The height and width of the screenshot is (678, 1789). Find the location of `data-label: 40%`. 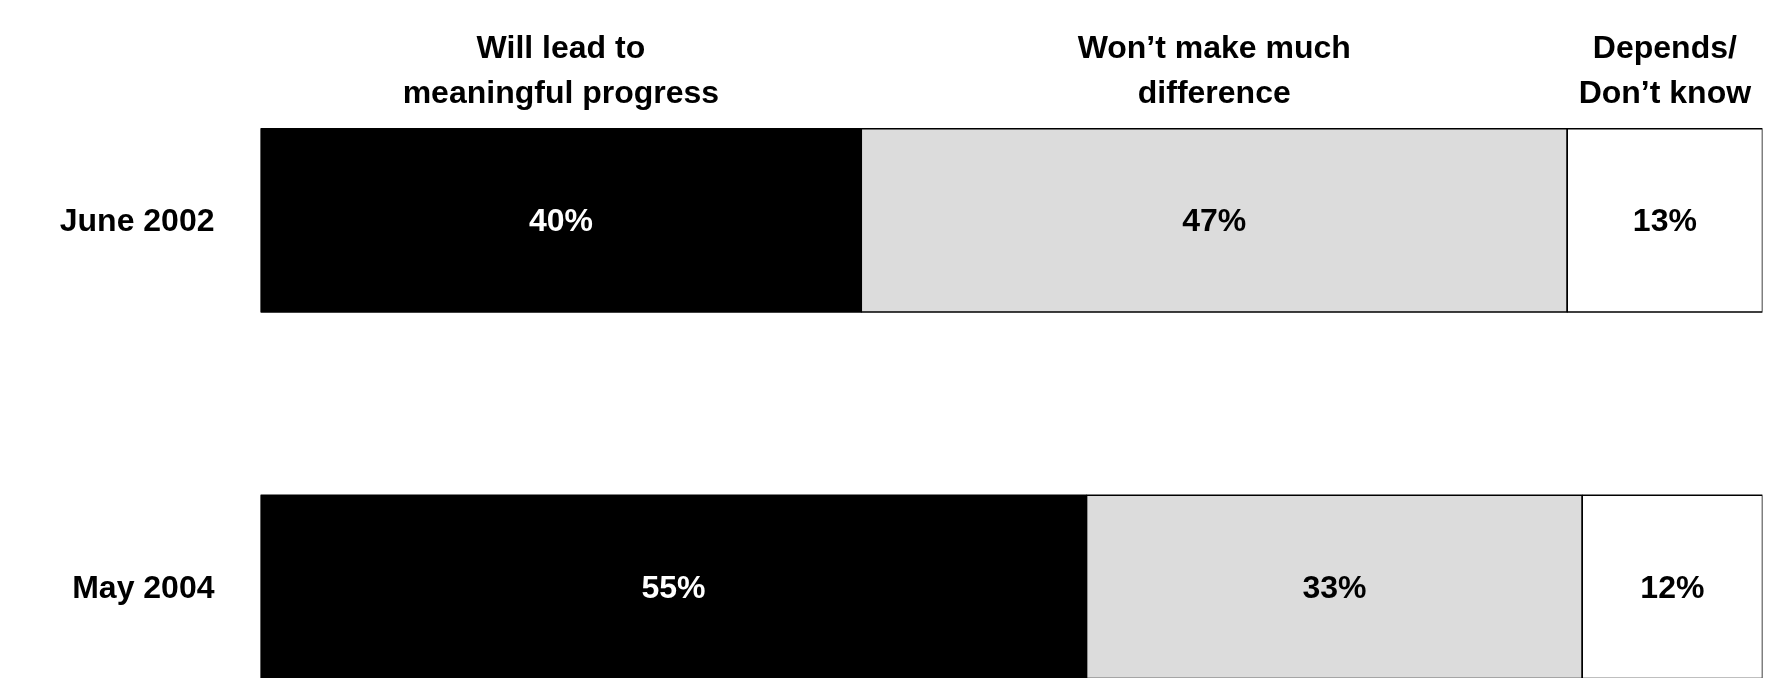

data-label: 40% is located at coordinates (560, 220).